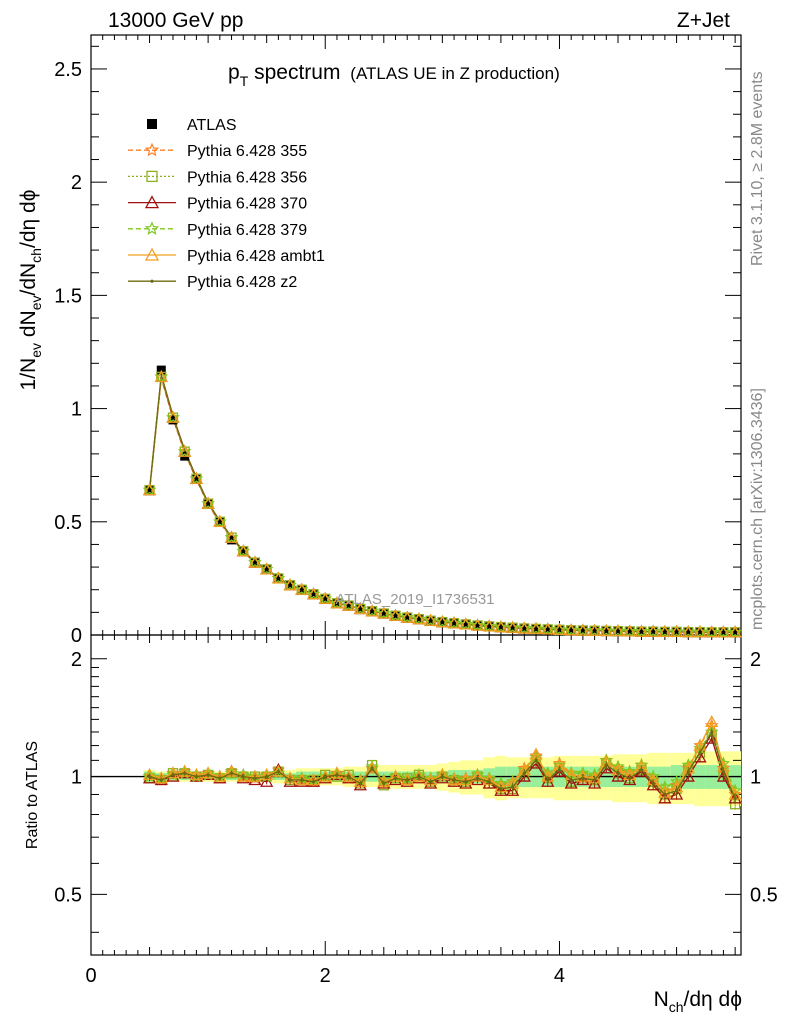  Describe the element at coordinates (757, 168) in the screenshot. I see `rivet-label: Rivet 3.1.10, ≥ 2.8M events` at that location.